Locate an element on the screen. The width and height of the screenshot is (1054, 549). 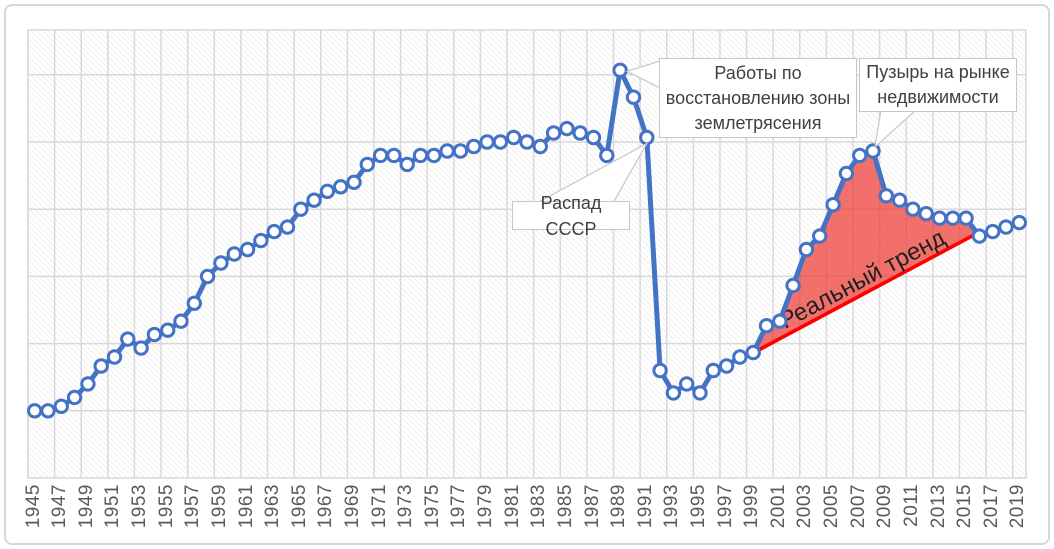
callout-text-line: землетрясения is located at coordinates (758, 122).